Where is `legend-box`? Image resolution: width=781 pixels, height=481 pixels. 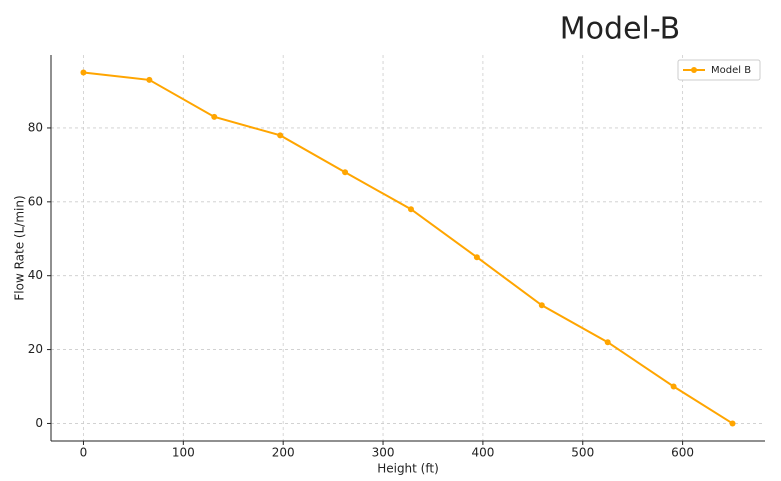
legend-box is located at coordinates (719, 70).